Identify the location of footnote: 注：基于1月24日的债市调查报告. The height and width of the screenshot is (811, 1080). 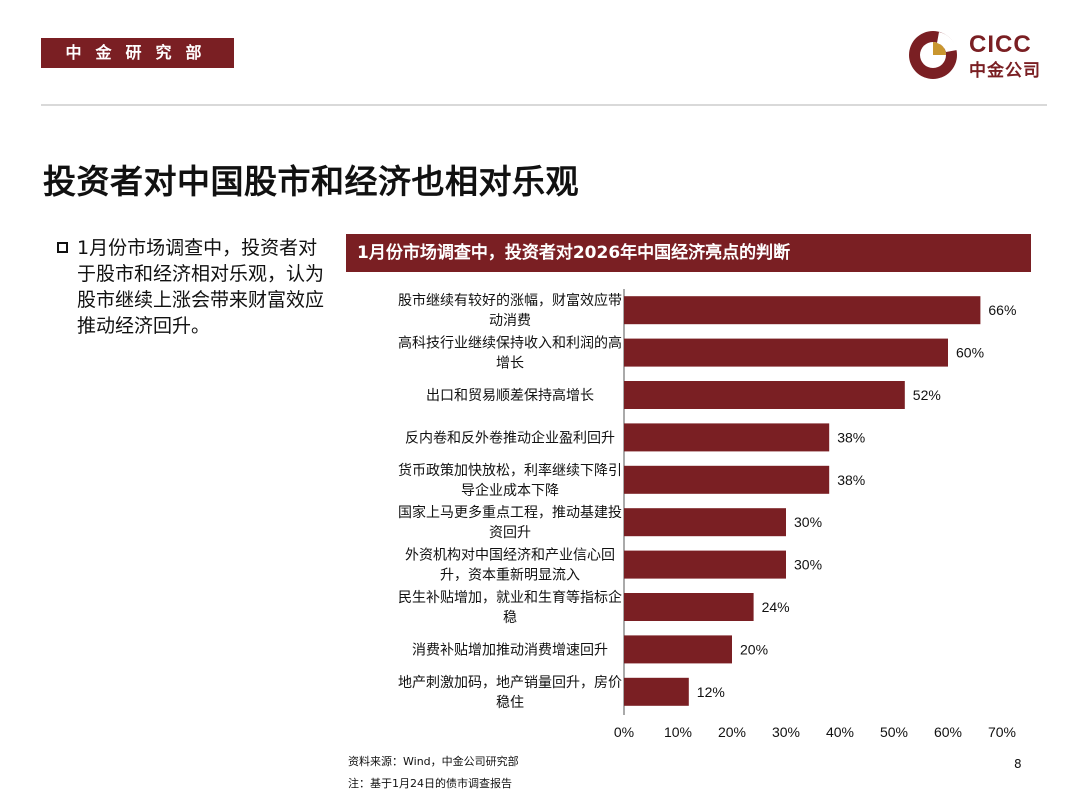
(430, 783).